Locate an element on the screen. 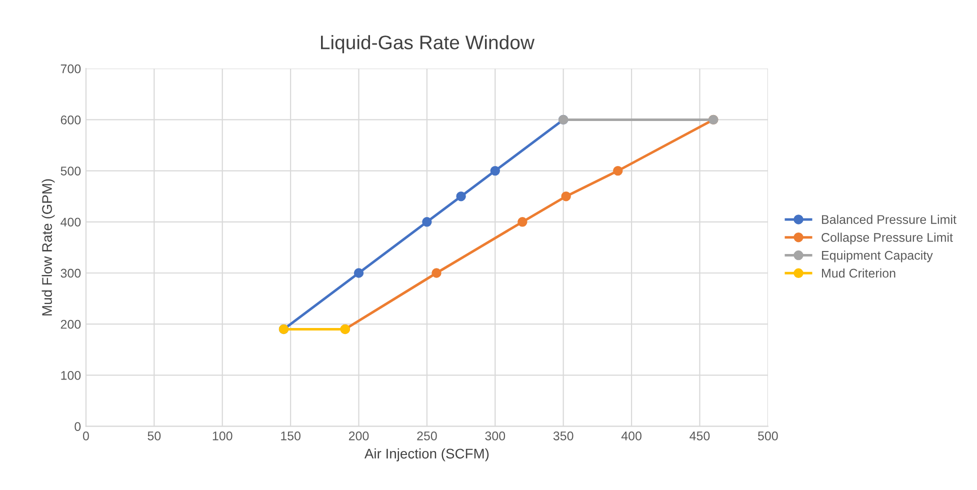 Image resolution: width=977 pixels, height=490 pixels. y-tick-label: 500 is located at coordinates (70, 171).